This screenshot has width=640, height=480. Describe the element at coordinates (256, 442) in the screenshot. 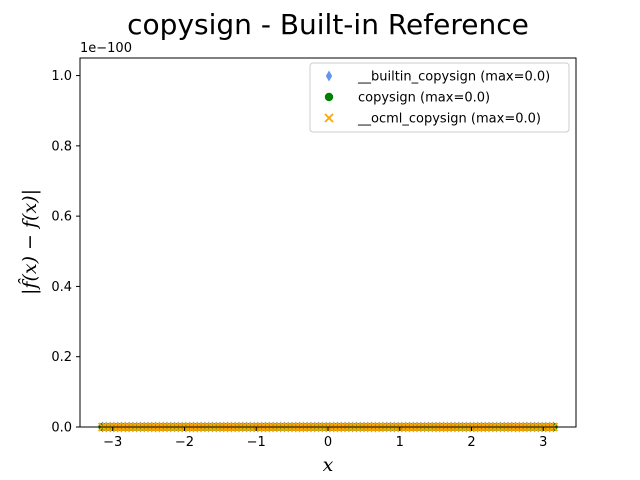

I see `x-tick-label: −1` at that location.